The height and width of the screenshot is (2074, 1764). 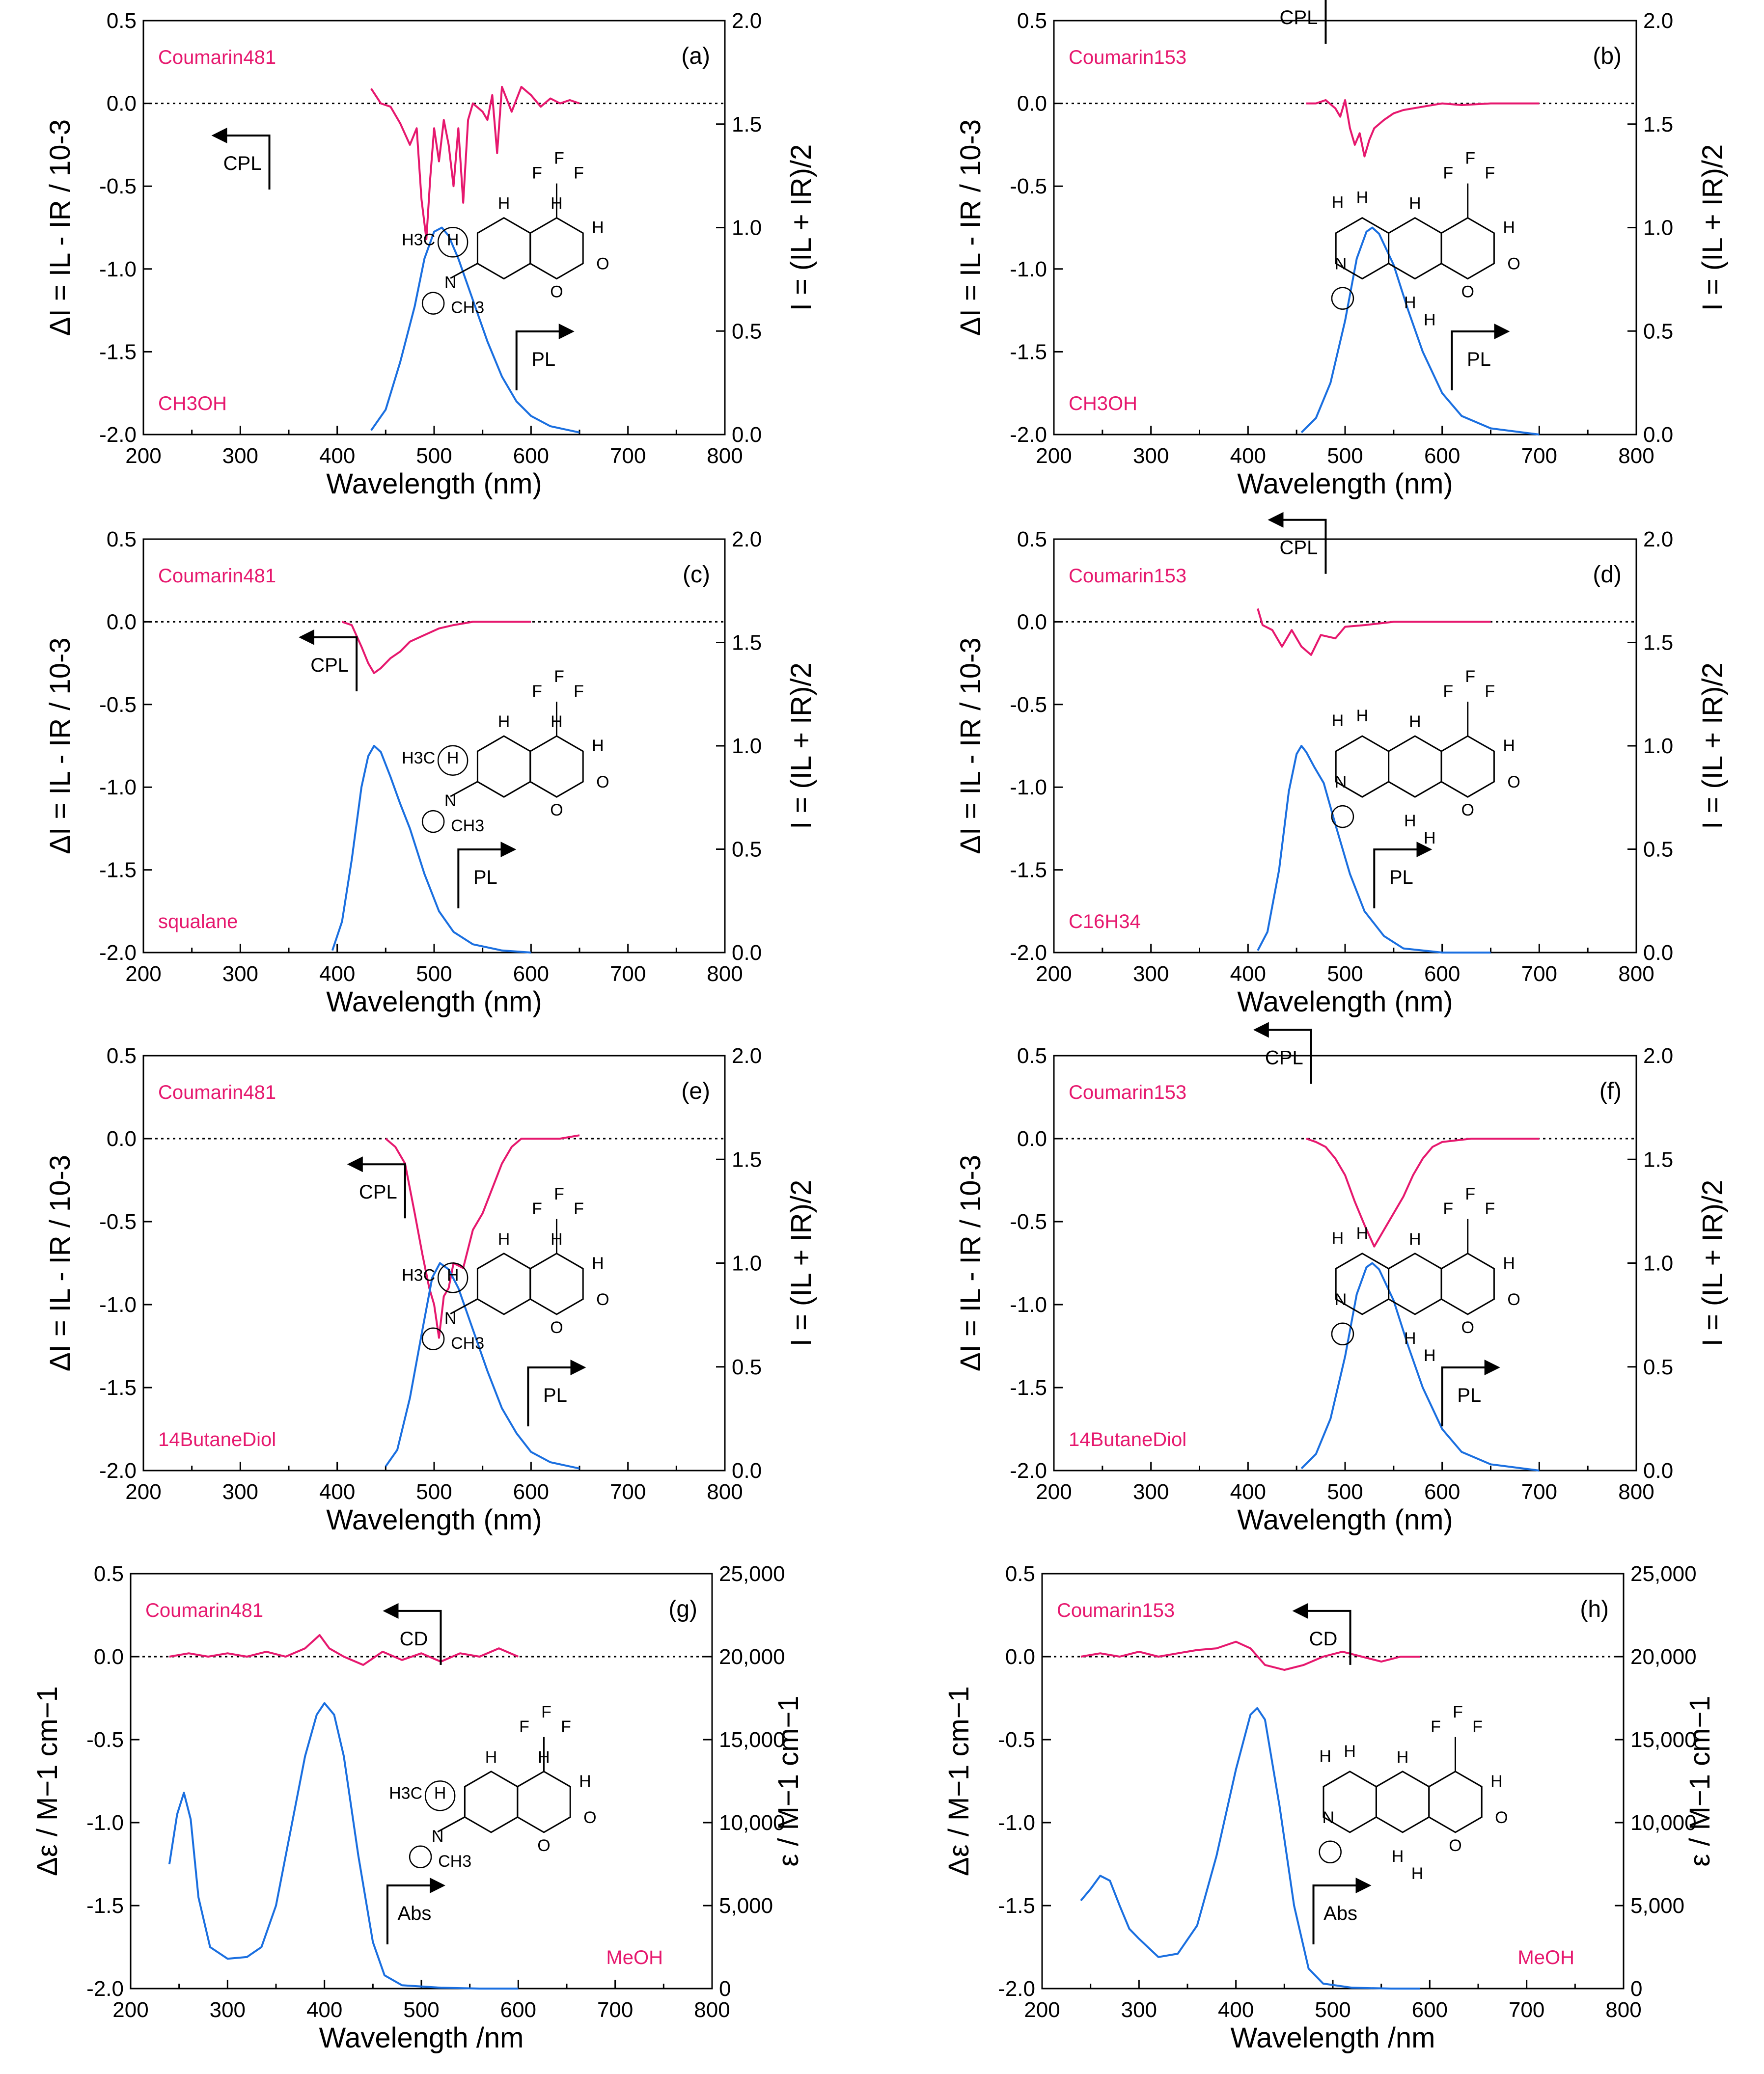 What do you see at coordinates (1664, 1823) in the screenshot?
I see `right-tick-label: 10,000` at bounding box center [1664, 1823].